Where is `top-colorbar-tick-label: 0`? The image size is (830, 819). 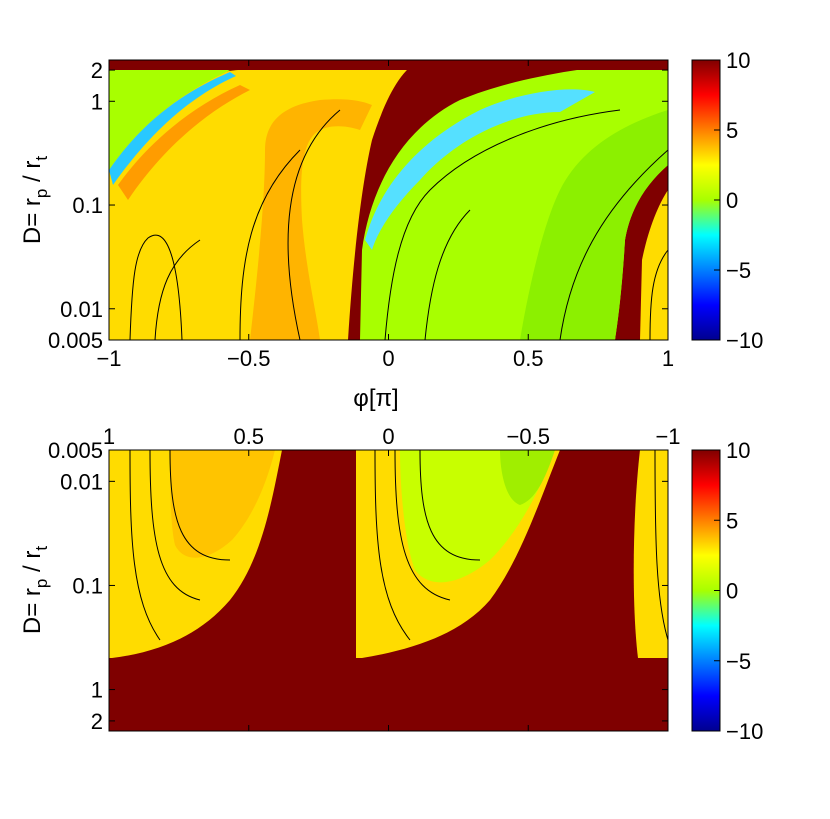
top-colorbar-tick-label: 0 is located at coordinates (732, 200).